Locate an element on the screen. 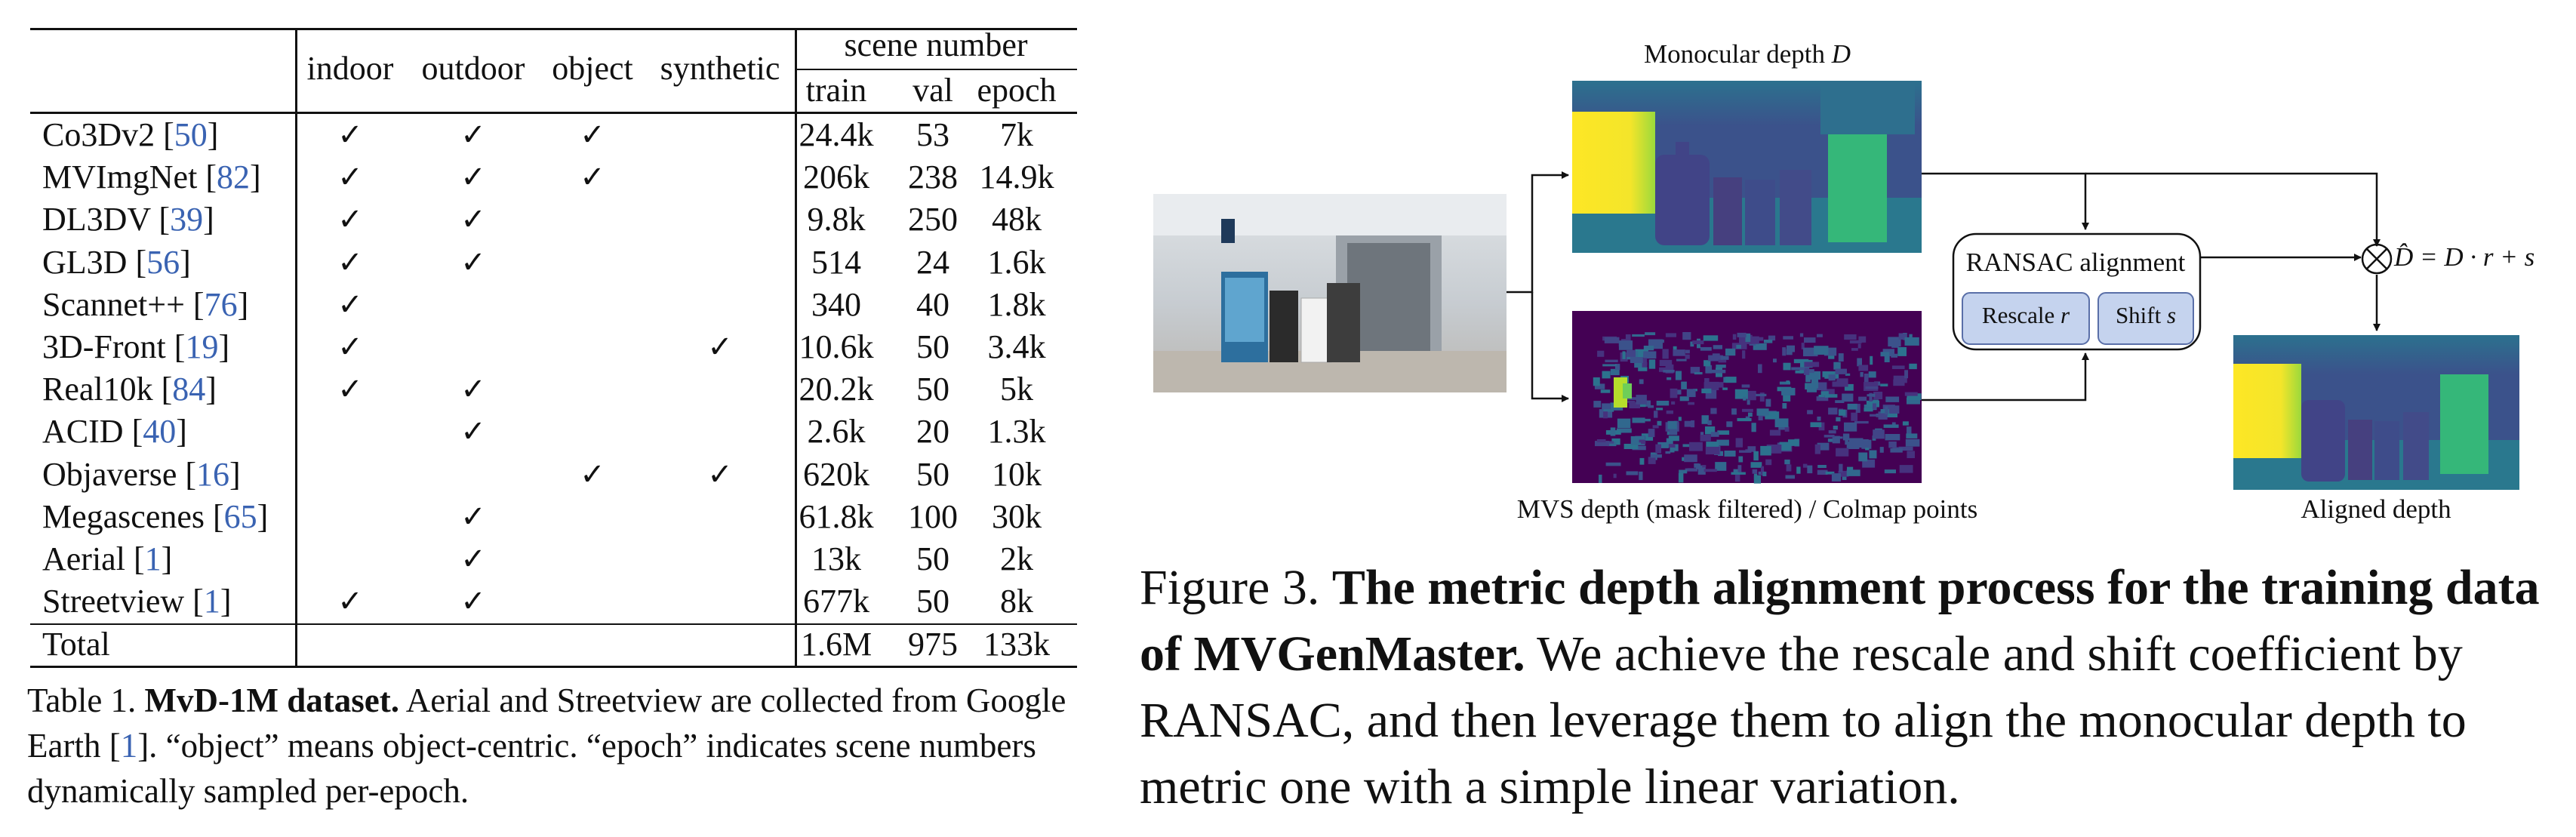 The image size is (2576, 837). citation-link: 76 is located at coordinates (221, 304).